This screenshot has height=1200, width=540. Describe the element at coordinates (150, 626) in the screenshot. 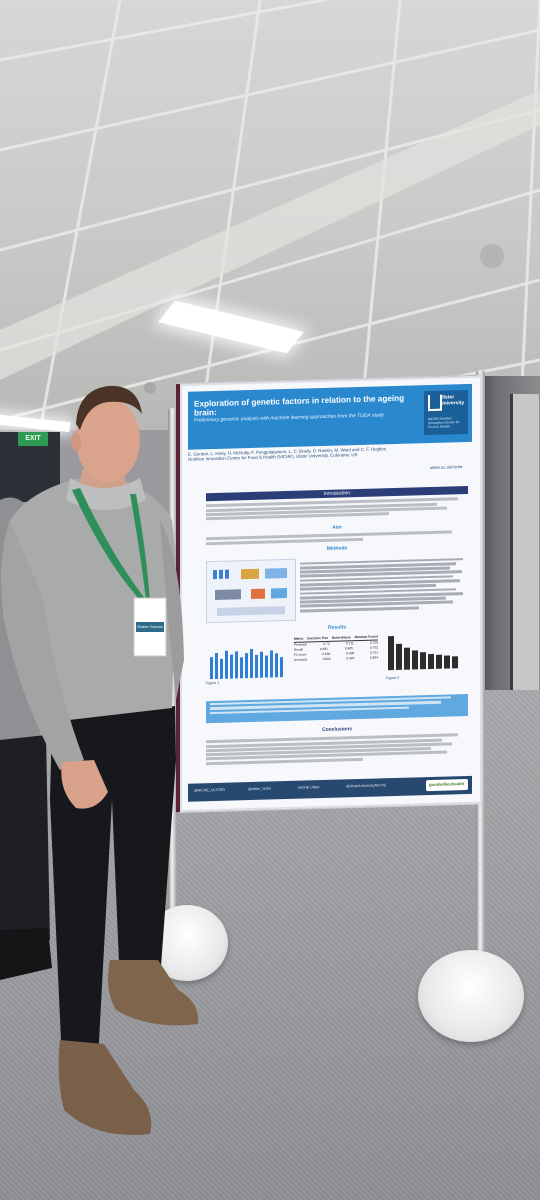

I see `badge-name: Shane Gordon` at that location.